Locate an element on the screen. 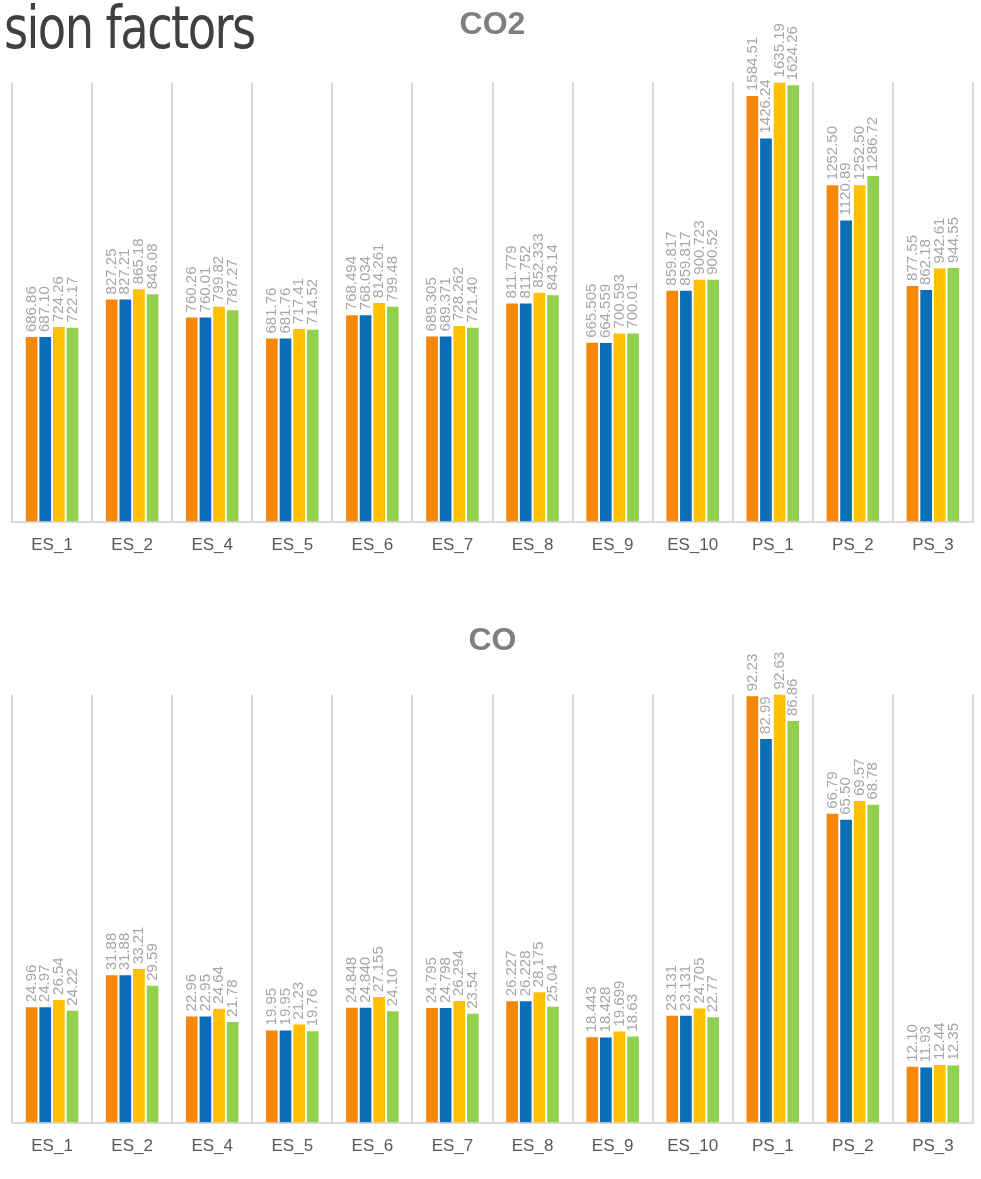 Image resolution: width=981 pixels, height=1179 pixels. data-label: 92.23 is located at coordinates (751, 672).